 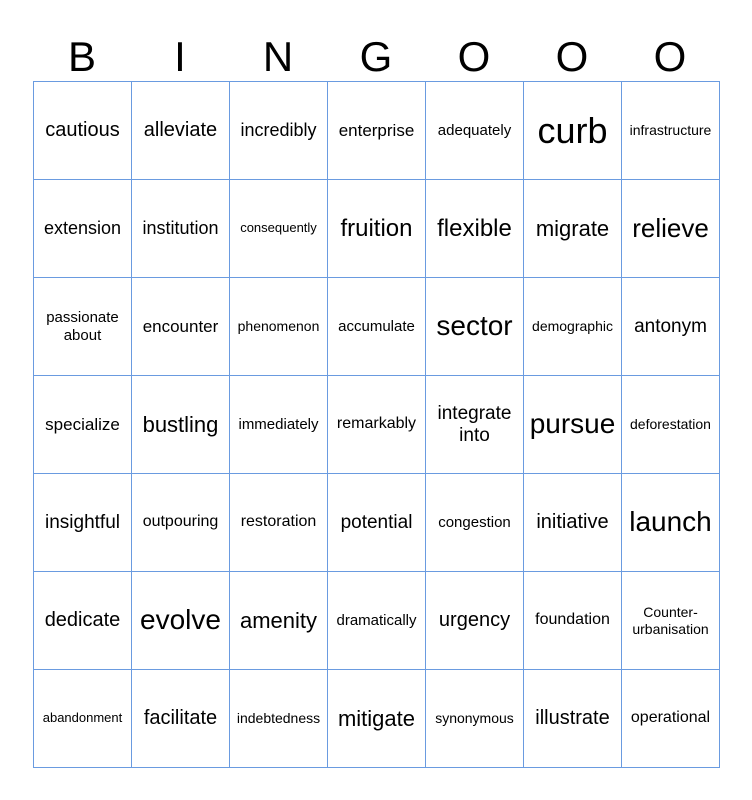 What do you see at coordinates (475, 327) in the screenshot?
I see `bingo-cell: sector` at bounding box center [475, 327].